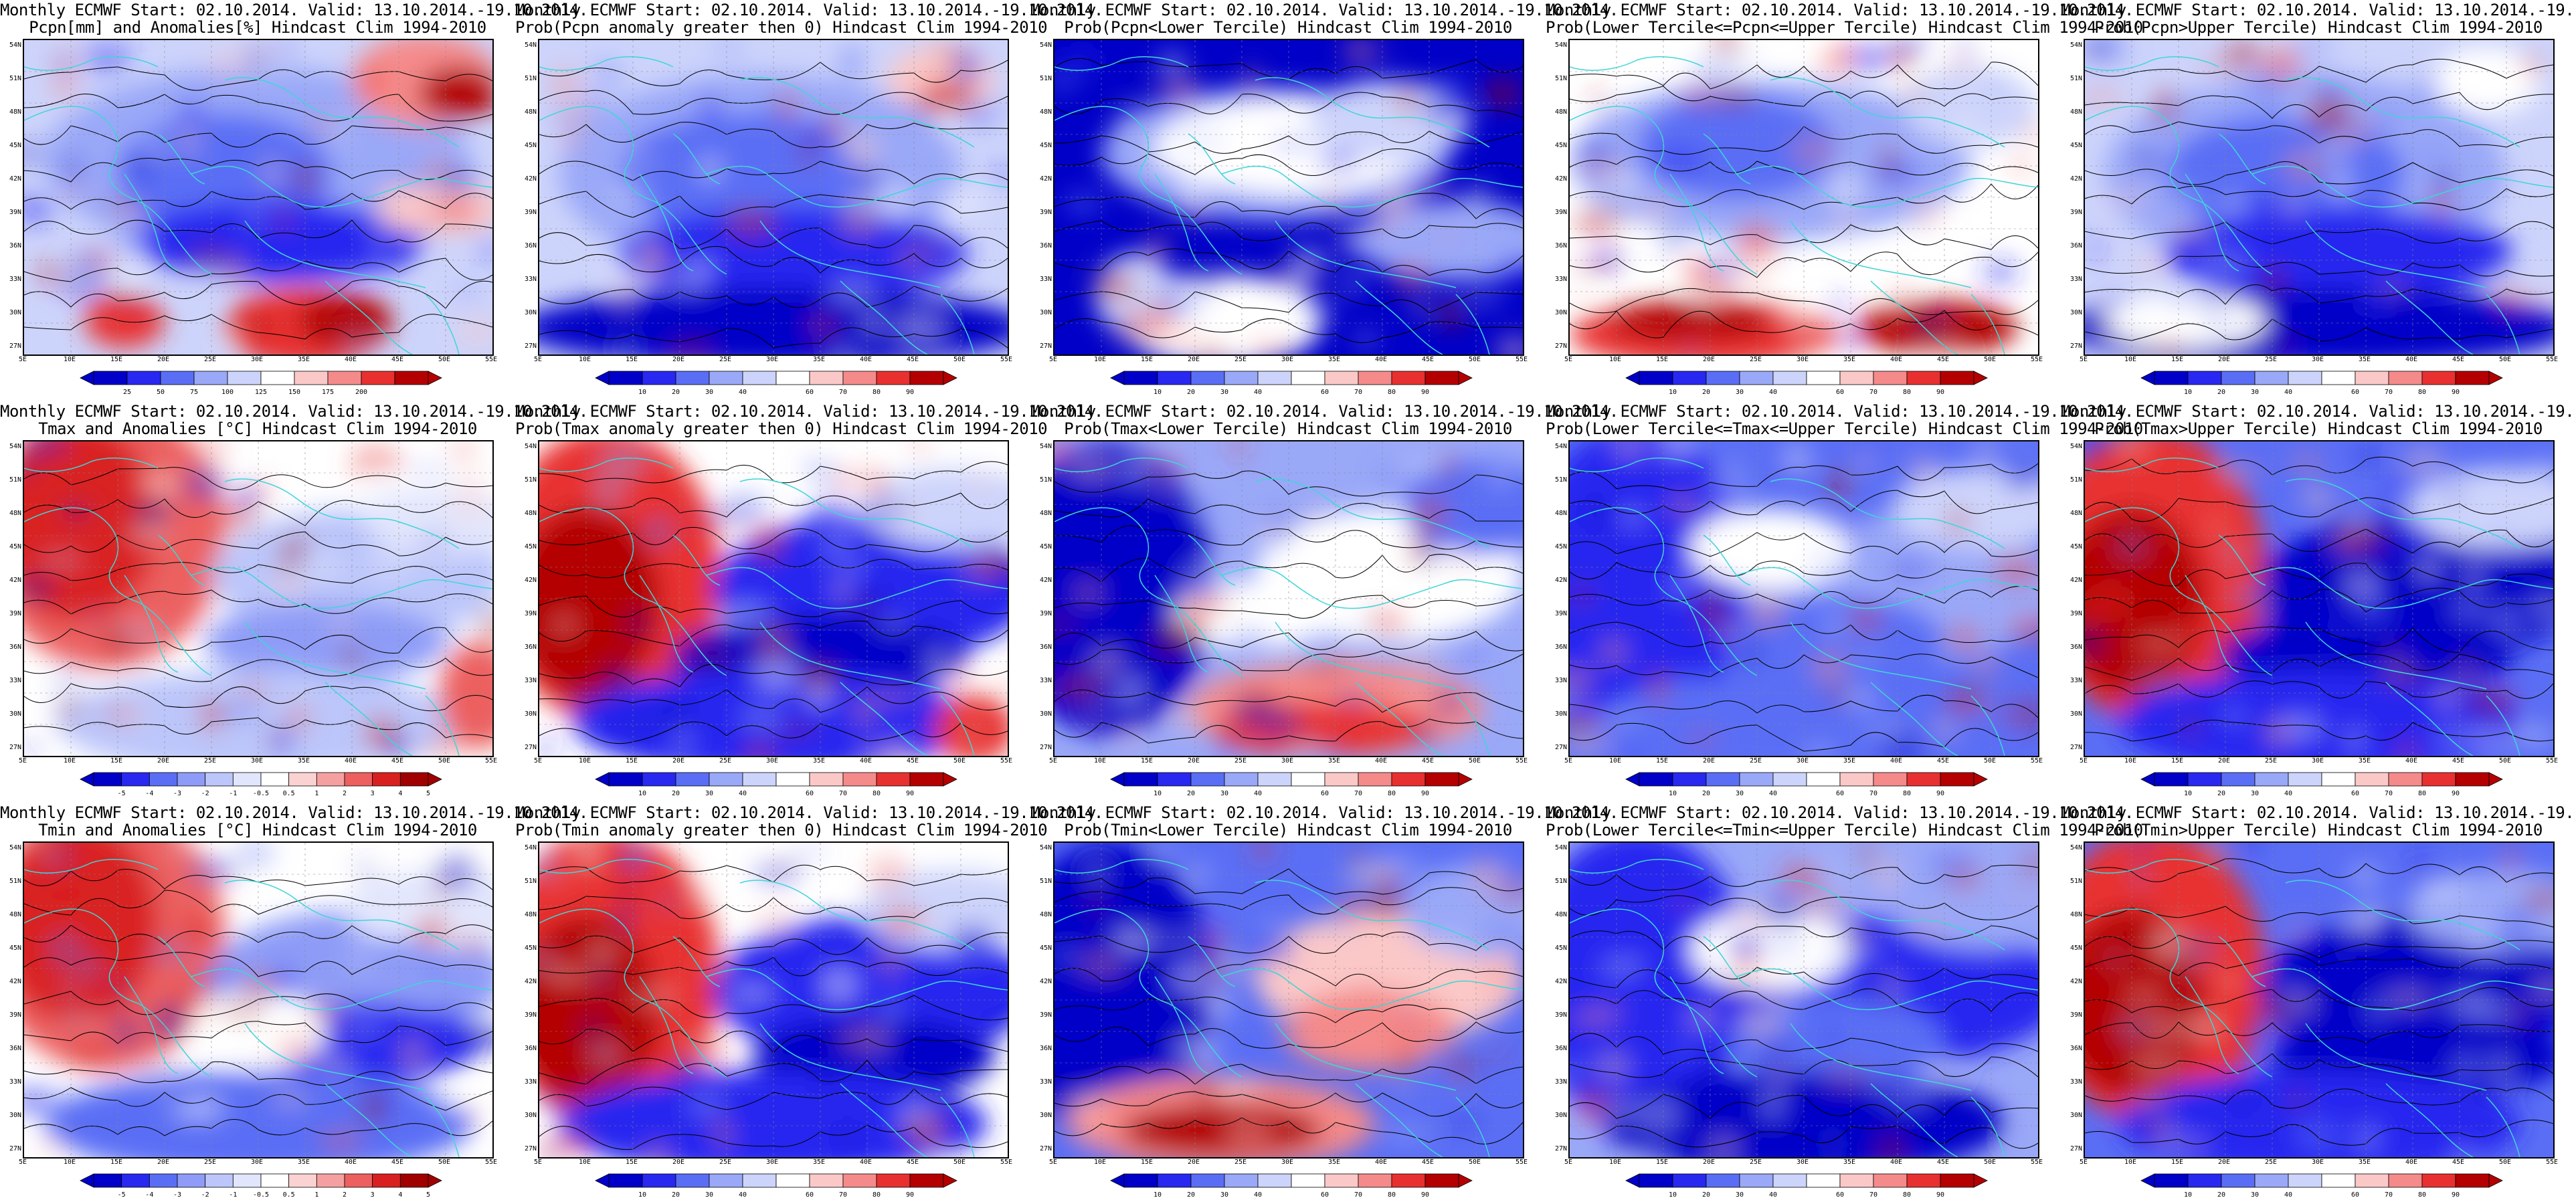  What do you see at coordinates (809, 392) in the screenshot?
I see `colorbar-label: 60` at bounding box center [809, 392].